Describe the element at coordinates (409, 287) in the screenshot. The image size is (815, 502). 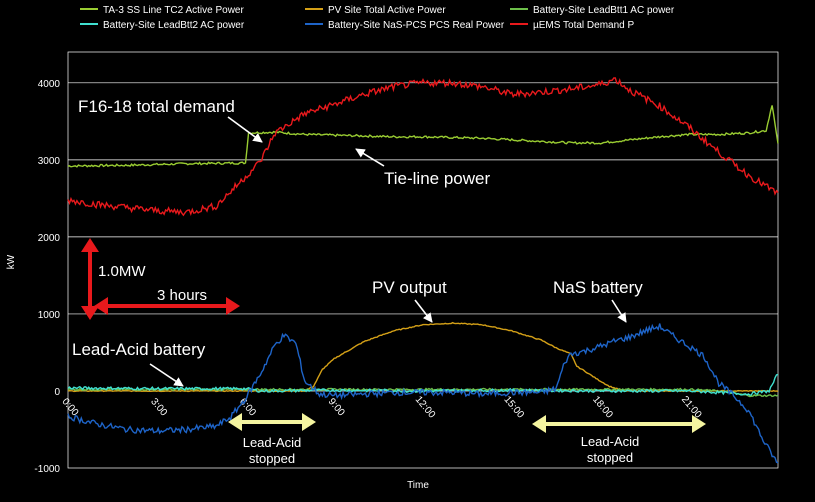
I see `annotation-pv-output: PV output` at that location.